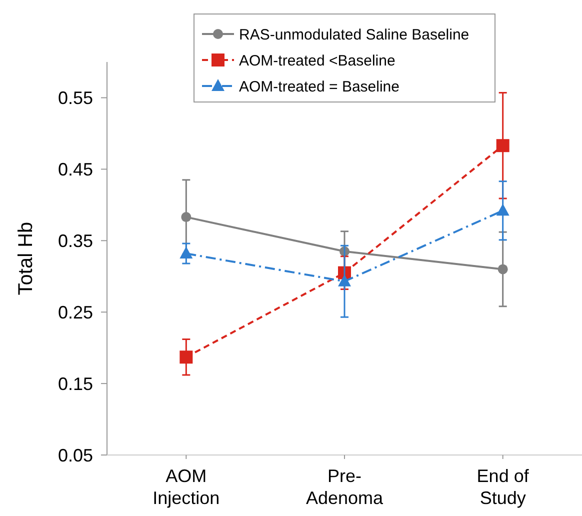 This screenshot has width=582, height=516. What do you see at coordinates (319, 87) in the screenshot?
I see `legend-label: AOM-treated = Baseline` at bounding box center [319, 87].